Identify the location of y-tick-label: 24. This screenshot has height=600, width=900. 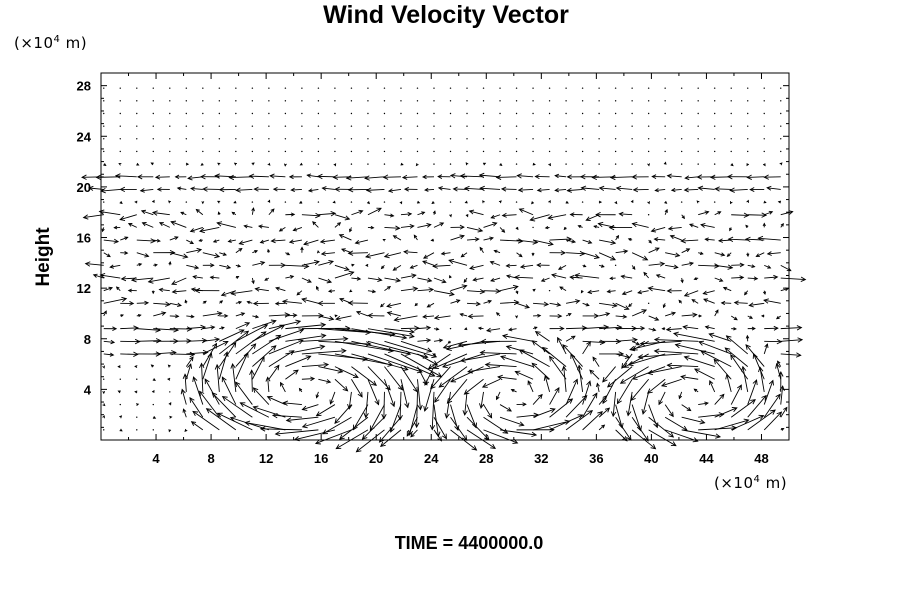
(84, 136).